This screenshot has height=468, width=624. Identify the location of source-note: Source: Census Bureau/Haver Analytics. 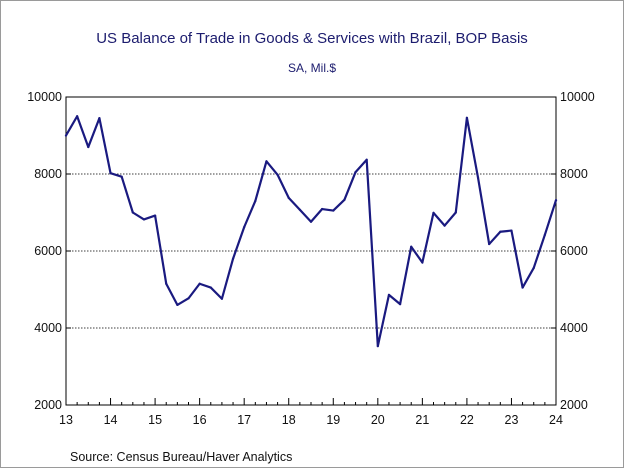
(181, 457).